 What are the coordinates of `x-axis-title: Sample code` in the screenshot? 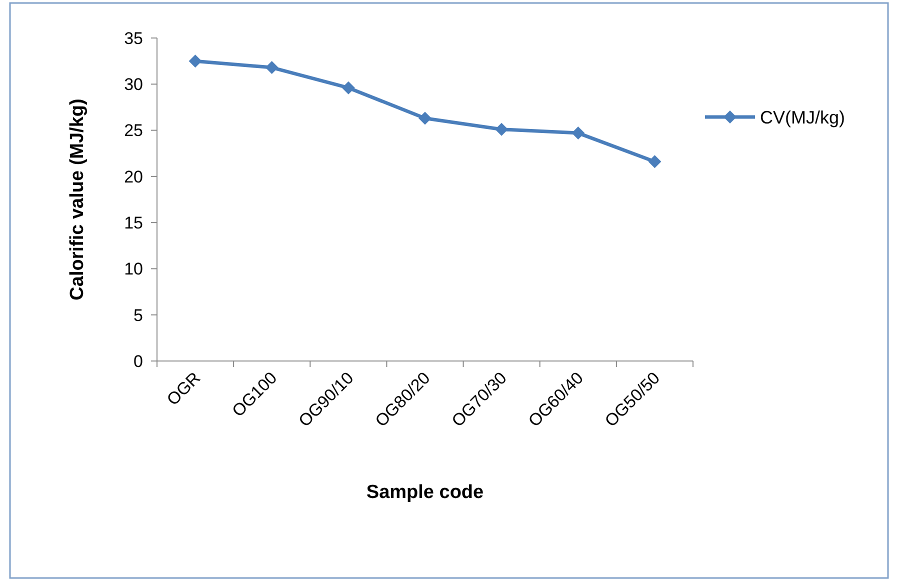 It's located at (425, 492).